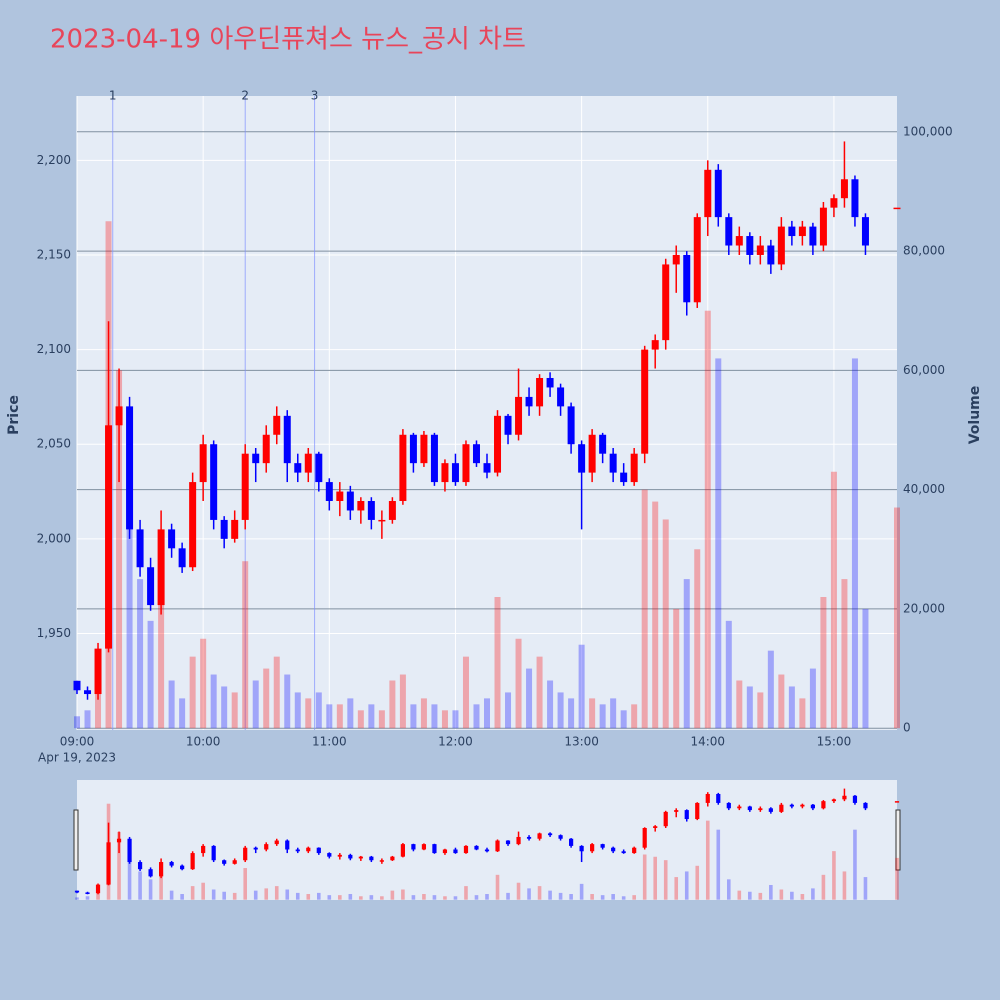  I want to click on annotation-label: 3, so click(315, 96).